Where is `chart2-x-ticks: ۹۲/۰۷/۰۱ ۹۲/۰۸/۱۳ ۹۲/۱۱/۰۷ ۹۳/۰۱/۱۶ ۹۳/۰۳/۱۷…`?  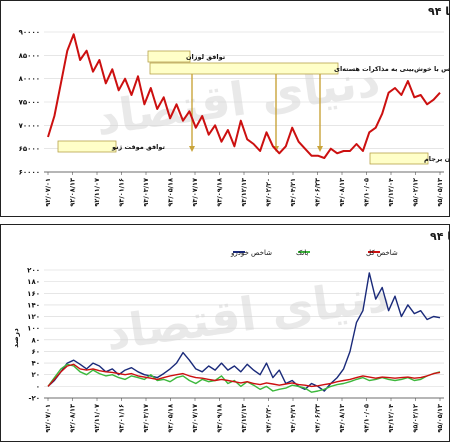
chart2-x-ticks: ۹۲/۰۷/۰۱ ۹۲/۰۸/۱۳ ۹۲/۱۱/۰۷ ۹۳/۰۱/۱۶ ۹۳/۰۳/۱۷… is located at coordinates (244, 418).